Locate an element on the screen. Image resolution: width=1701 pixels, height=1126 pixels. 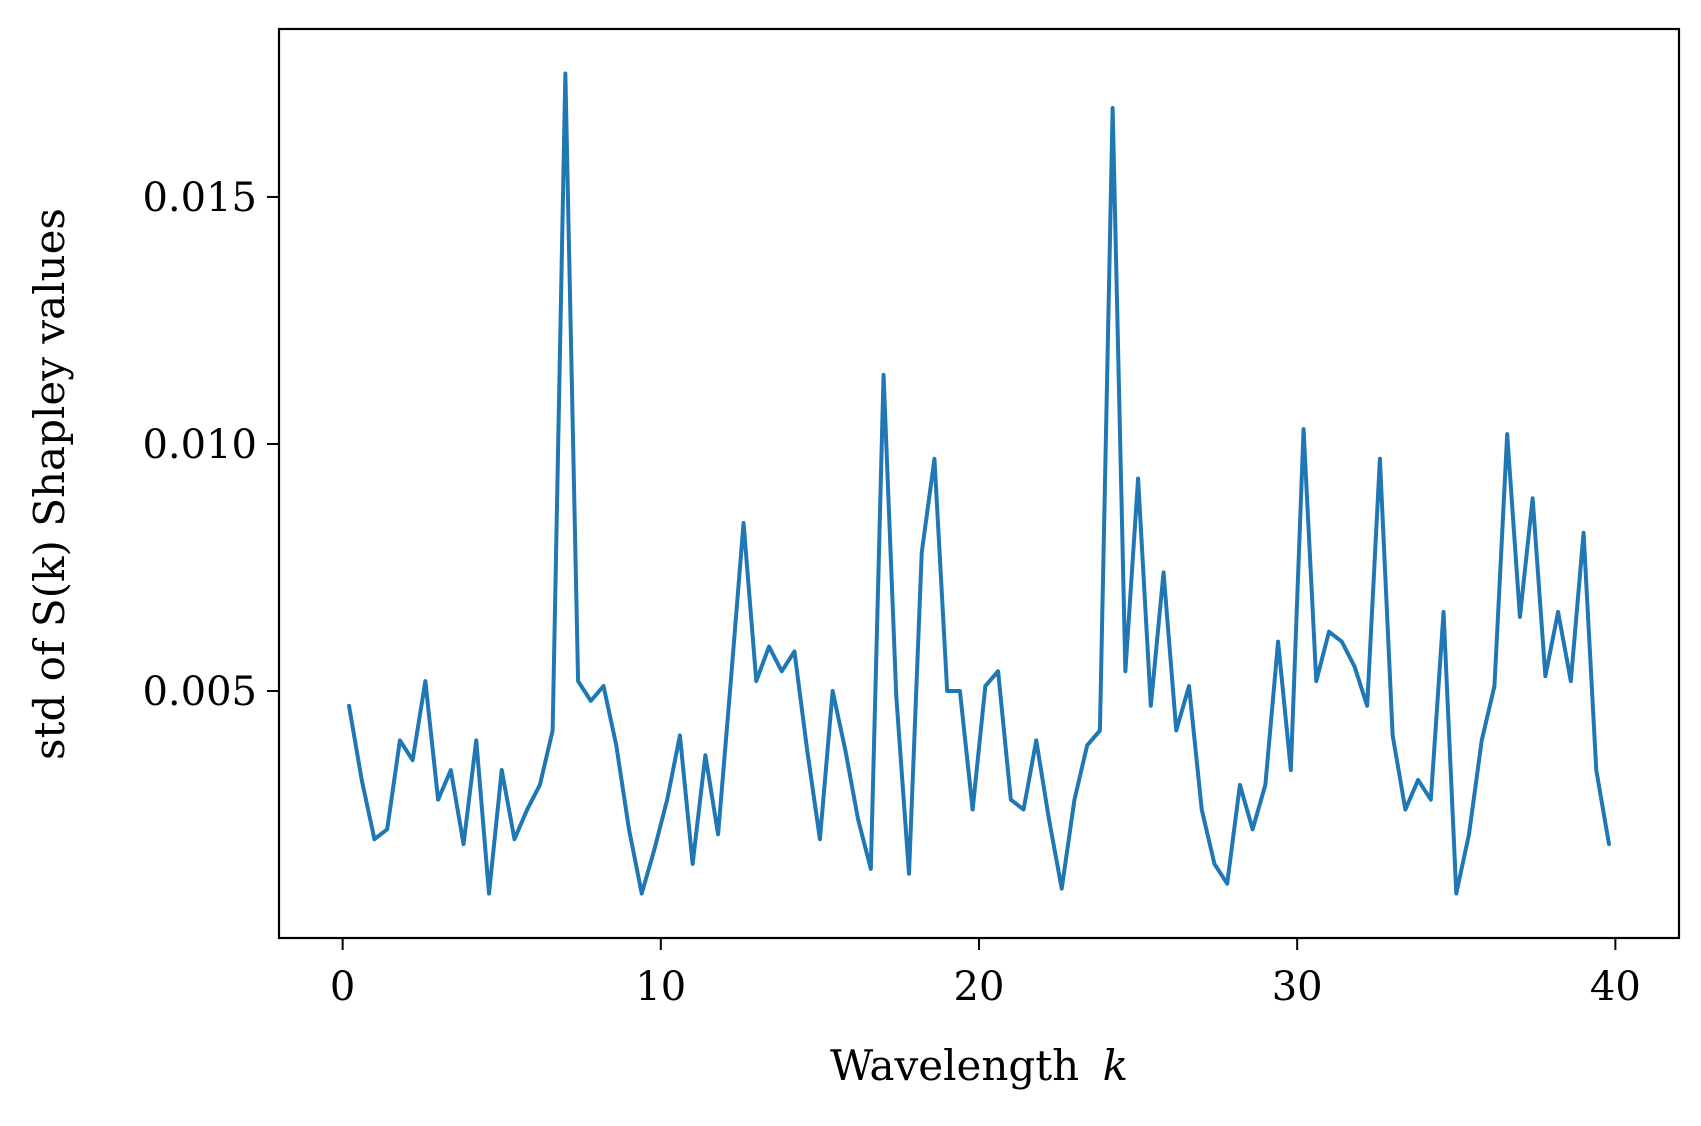
x-axis: 0 10 20 30 40 is located at coordinates (985, 974).